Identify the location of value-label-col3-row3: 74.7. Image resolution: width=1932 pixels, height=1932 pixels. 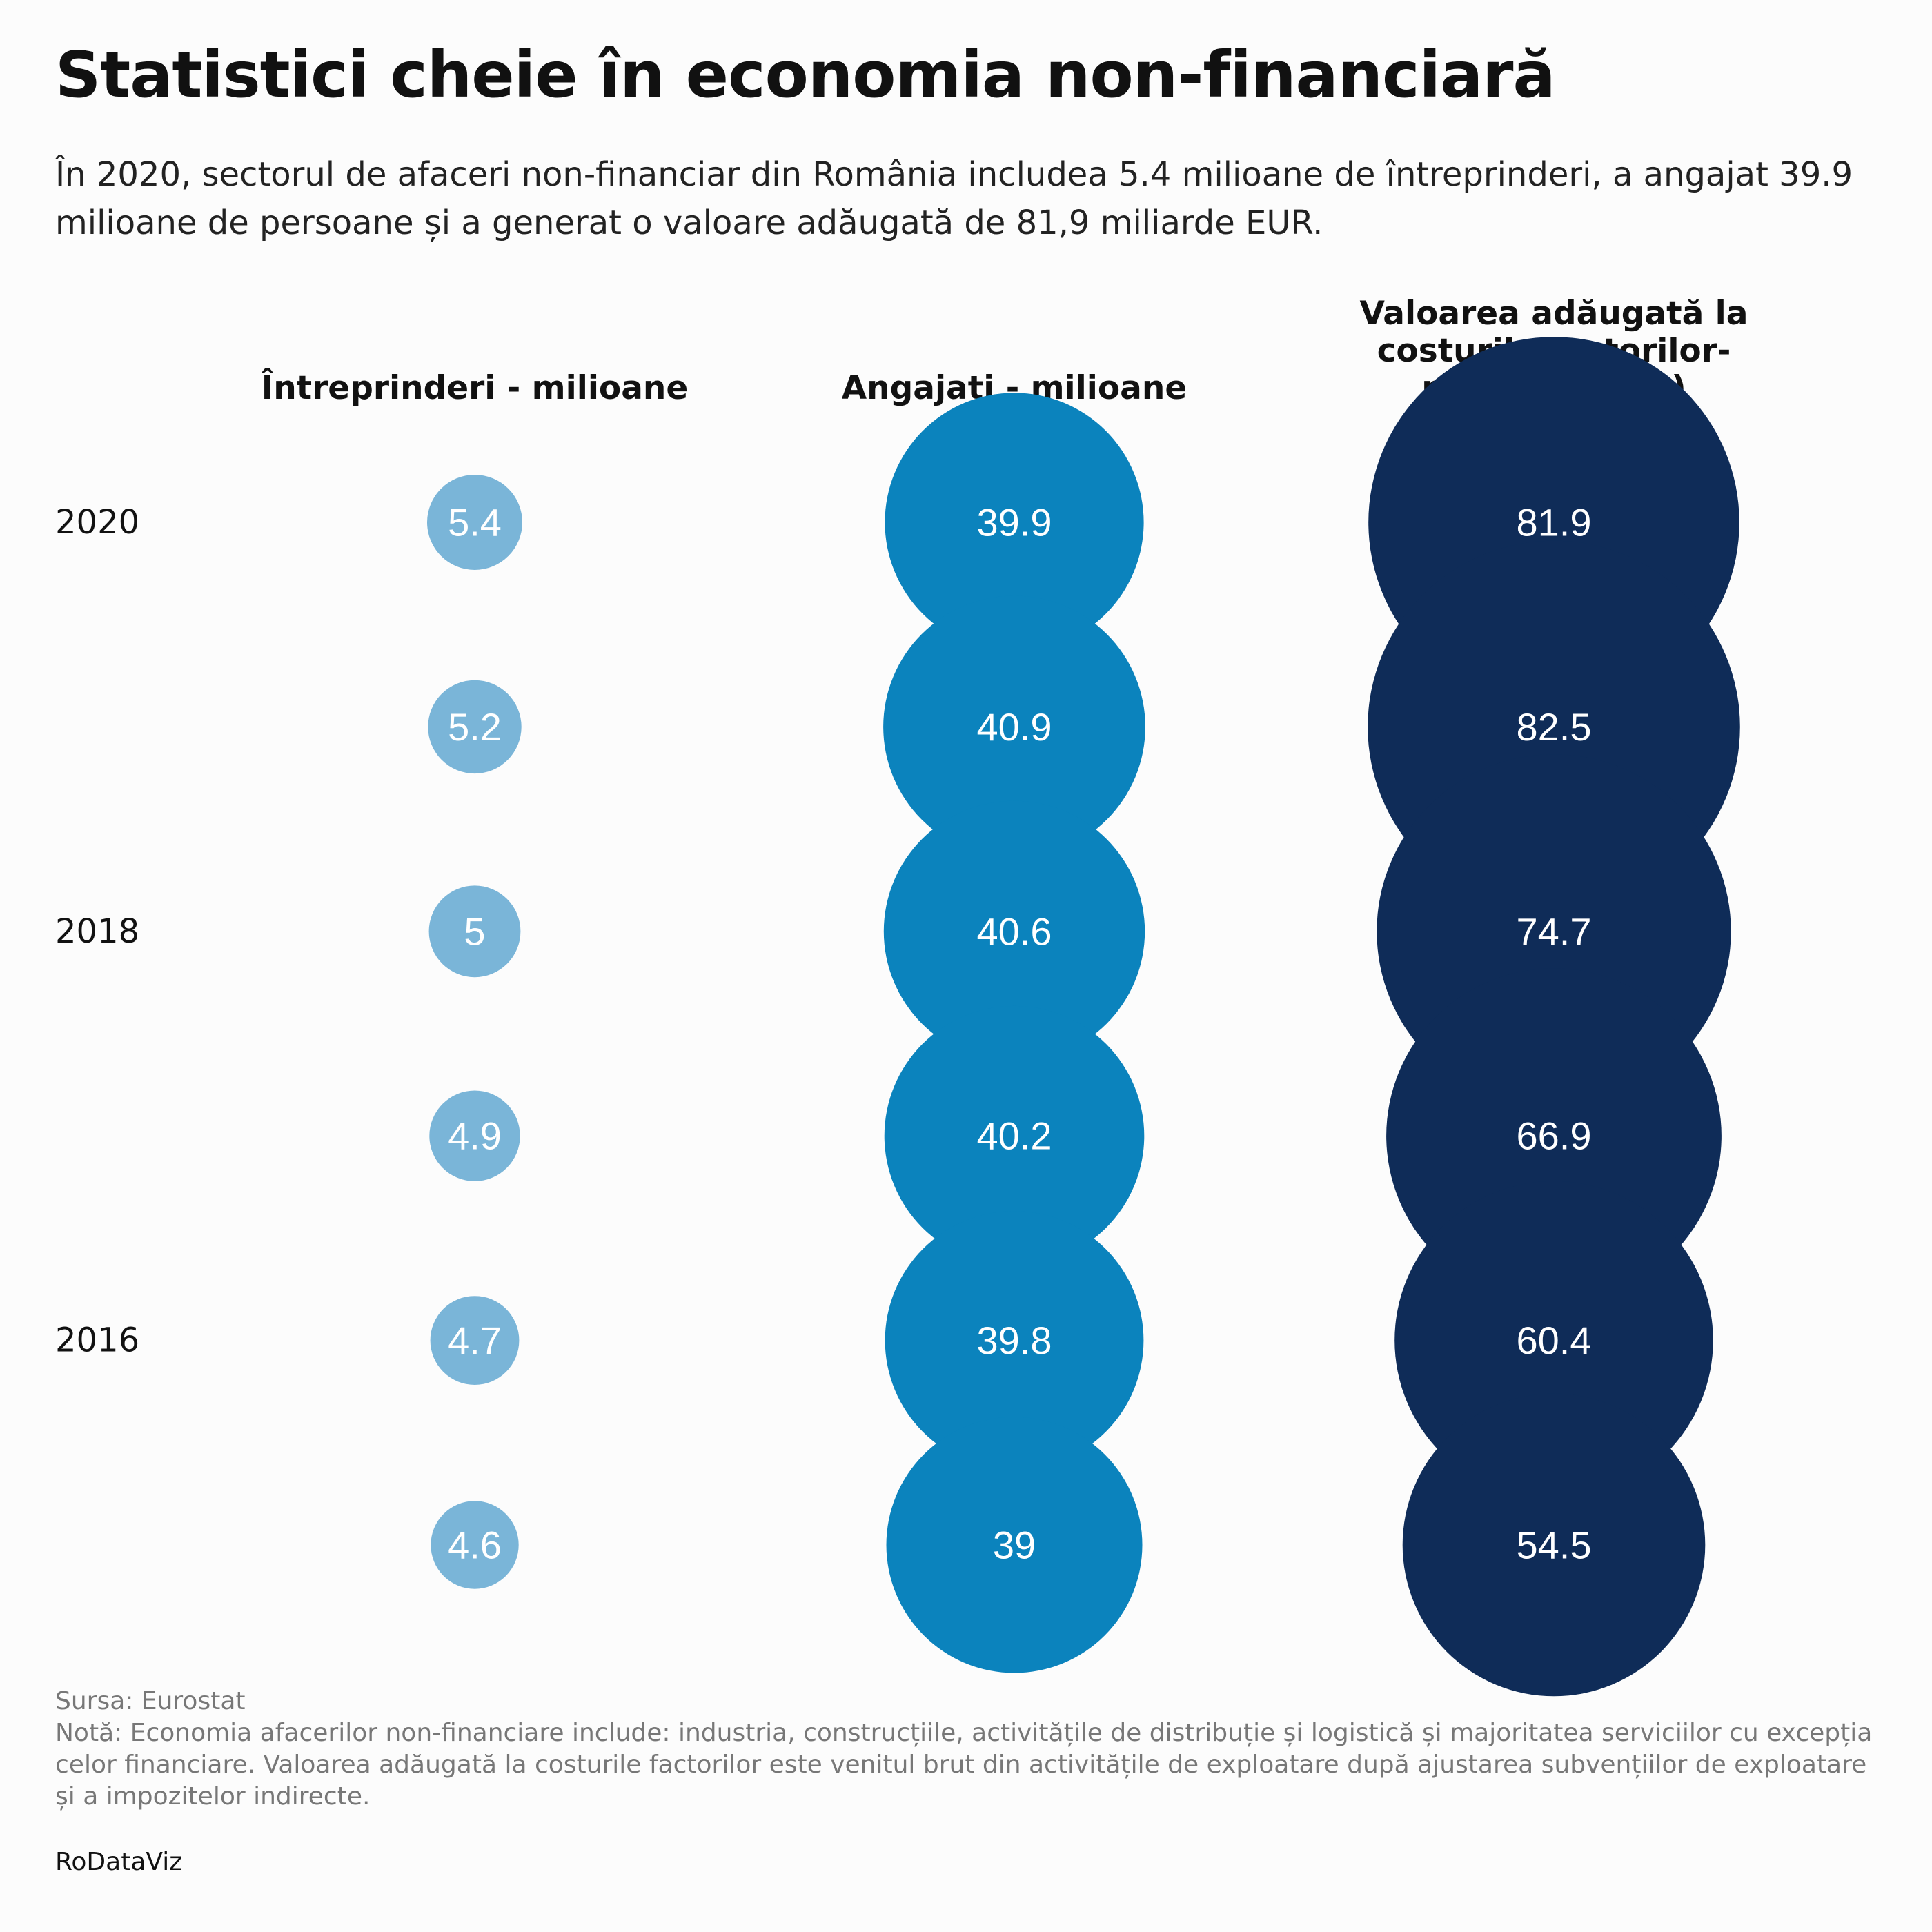
(1554, 931).